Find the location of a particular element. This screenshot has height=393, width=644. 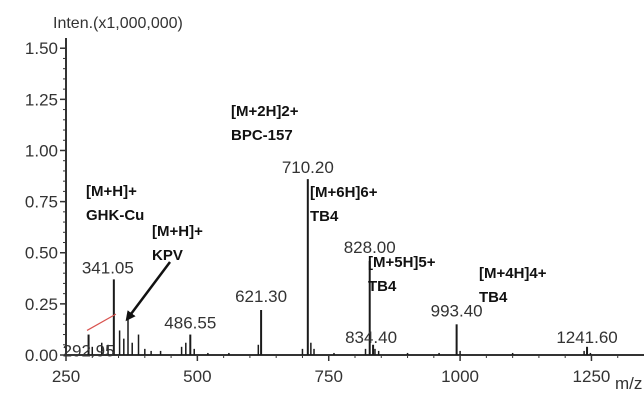

x-tick-label: 1000 is located at coordinates (460, 376).